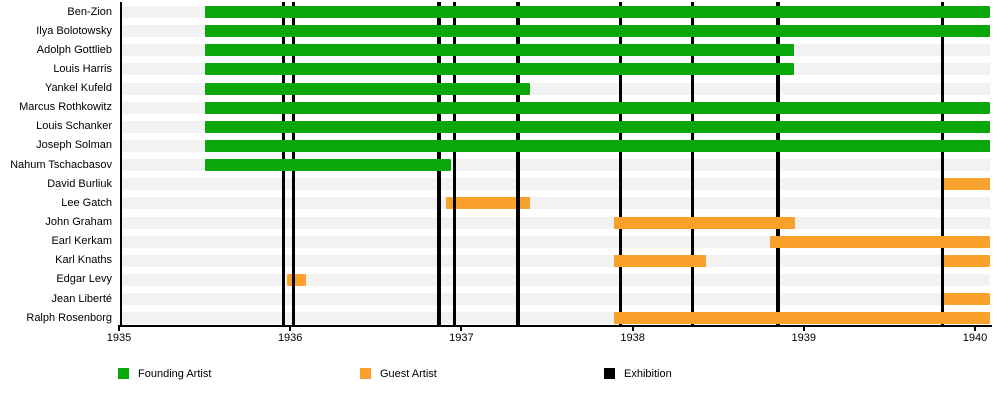 This screenshot has height=415, width=1000. What do you see at coordinates (804, 338) in the screenshot?
I see `year-label: 1939` at bounding box center [804, 338].